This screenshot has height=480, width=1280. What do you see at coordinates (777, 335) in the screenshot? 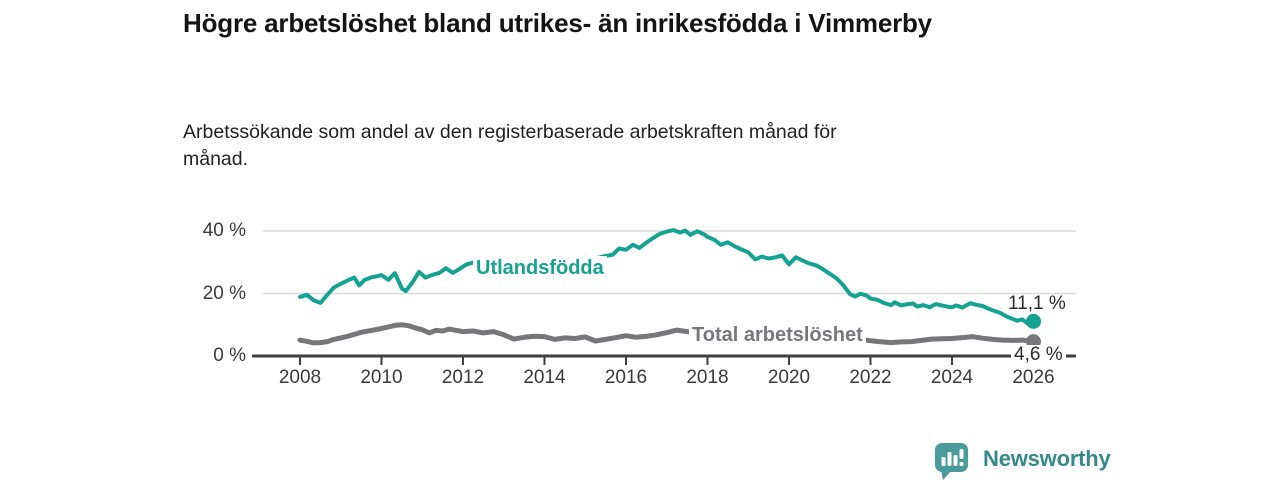
I see `series-label-total-arbetsloshet: Total arbetslöshet` at bounding box center [777, 335].